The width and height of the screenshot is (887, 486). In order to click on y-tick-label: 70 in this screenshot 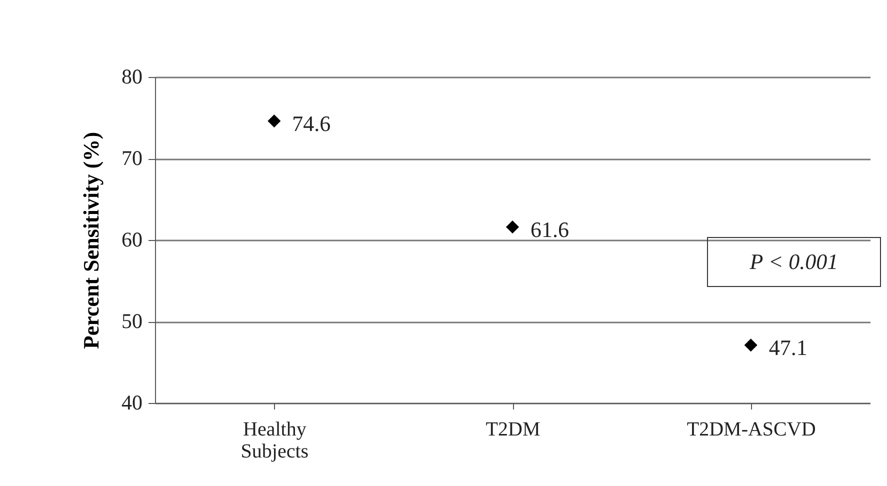, I will do `click(132, 158)`.